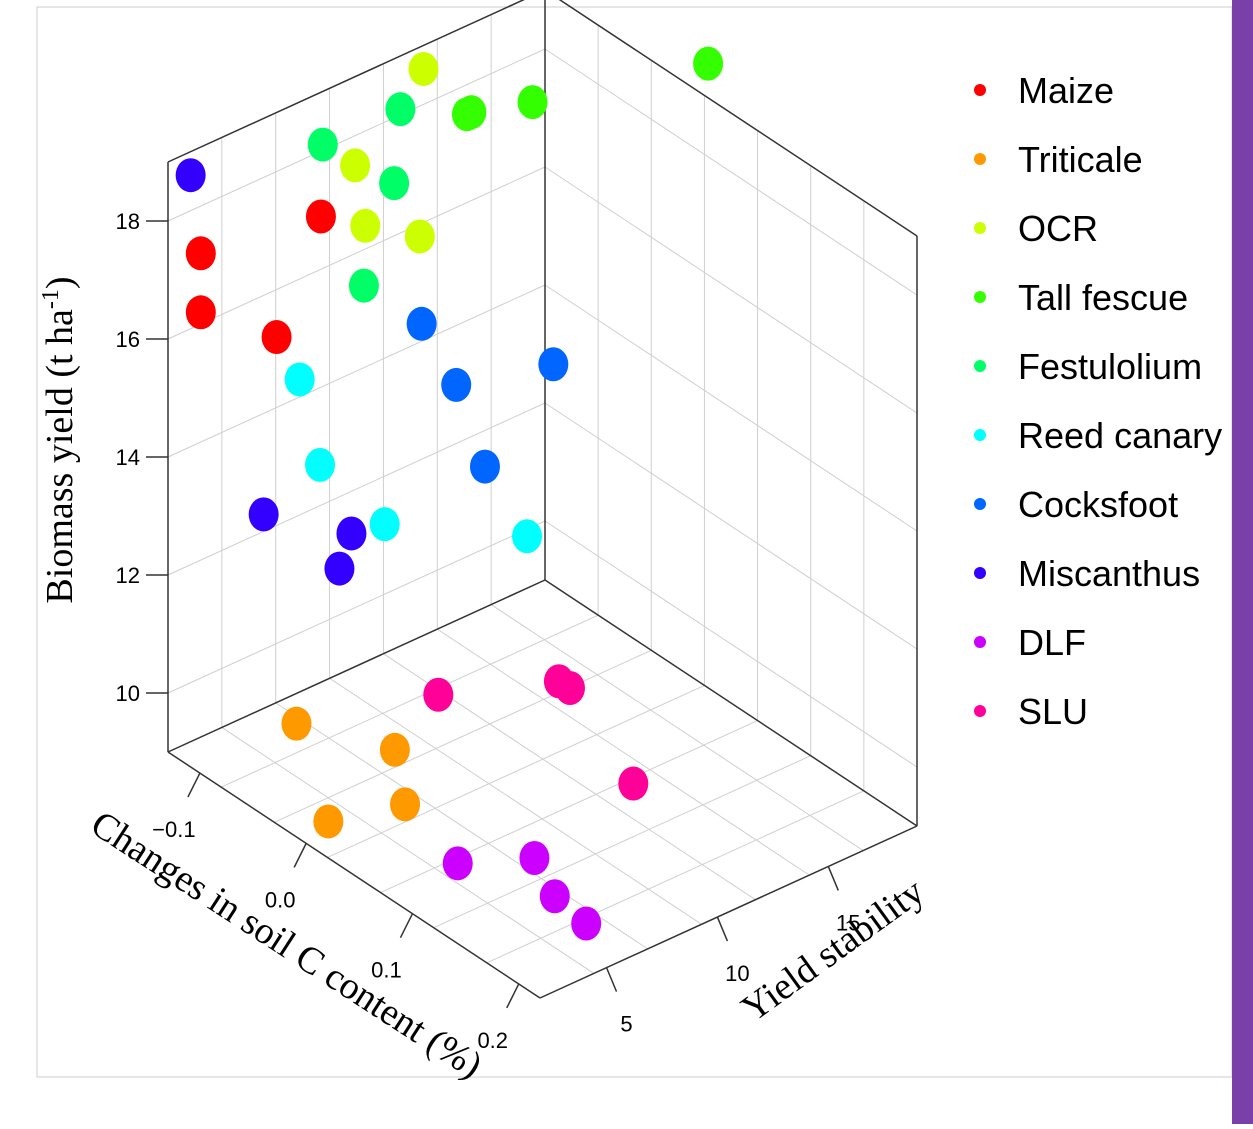 This screenshot has width=1253, height=1129. I want to click on x-axis-title: Changes in soil C content (%), so click(286, 945).